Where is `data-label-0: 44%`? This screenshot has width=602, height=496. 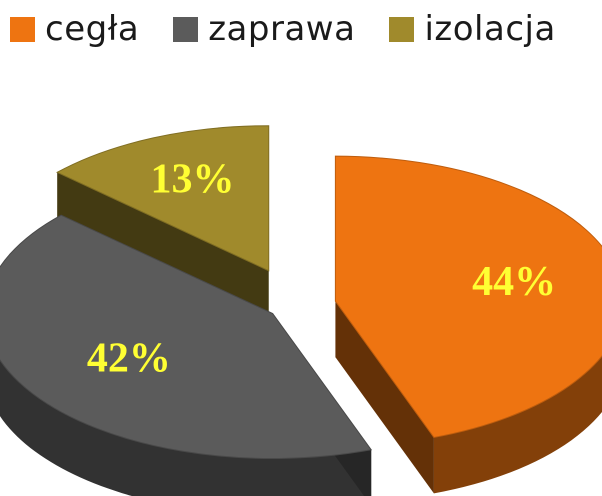
data-label-0: 44% is located at coordinates (514, 282).